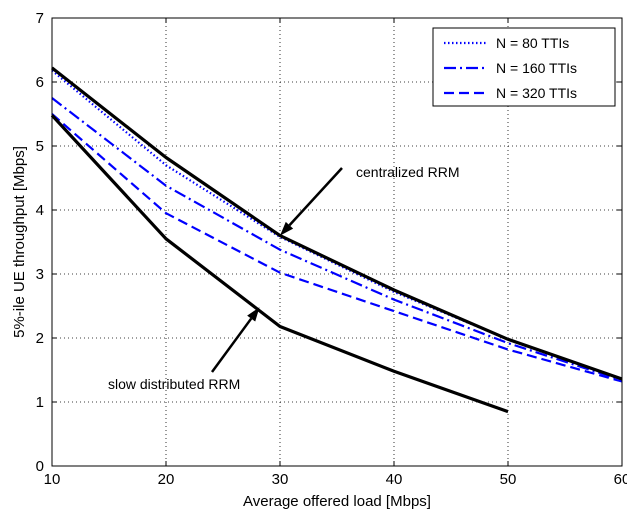  Describe the element at coordinates (40, 18) in the screenshot. I see `y-tick-label: 7` at that location.